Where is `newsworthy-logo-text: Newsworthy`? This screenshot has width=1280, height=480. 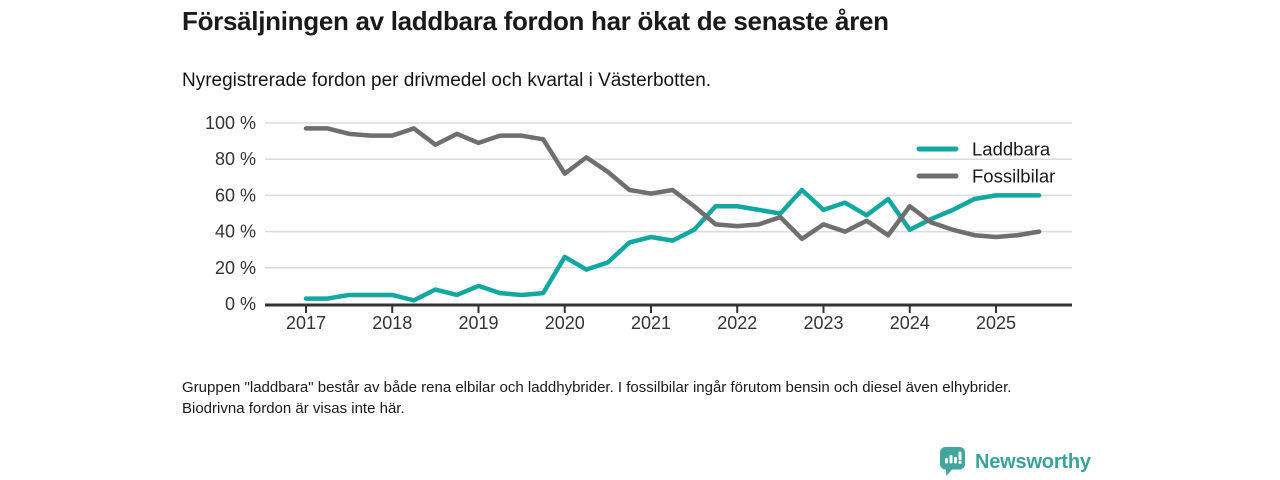 newsworthy-logo-text: Newsworthy is located at coordinates (1033, 461).